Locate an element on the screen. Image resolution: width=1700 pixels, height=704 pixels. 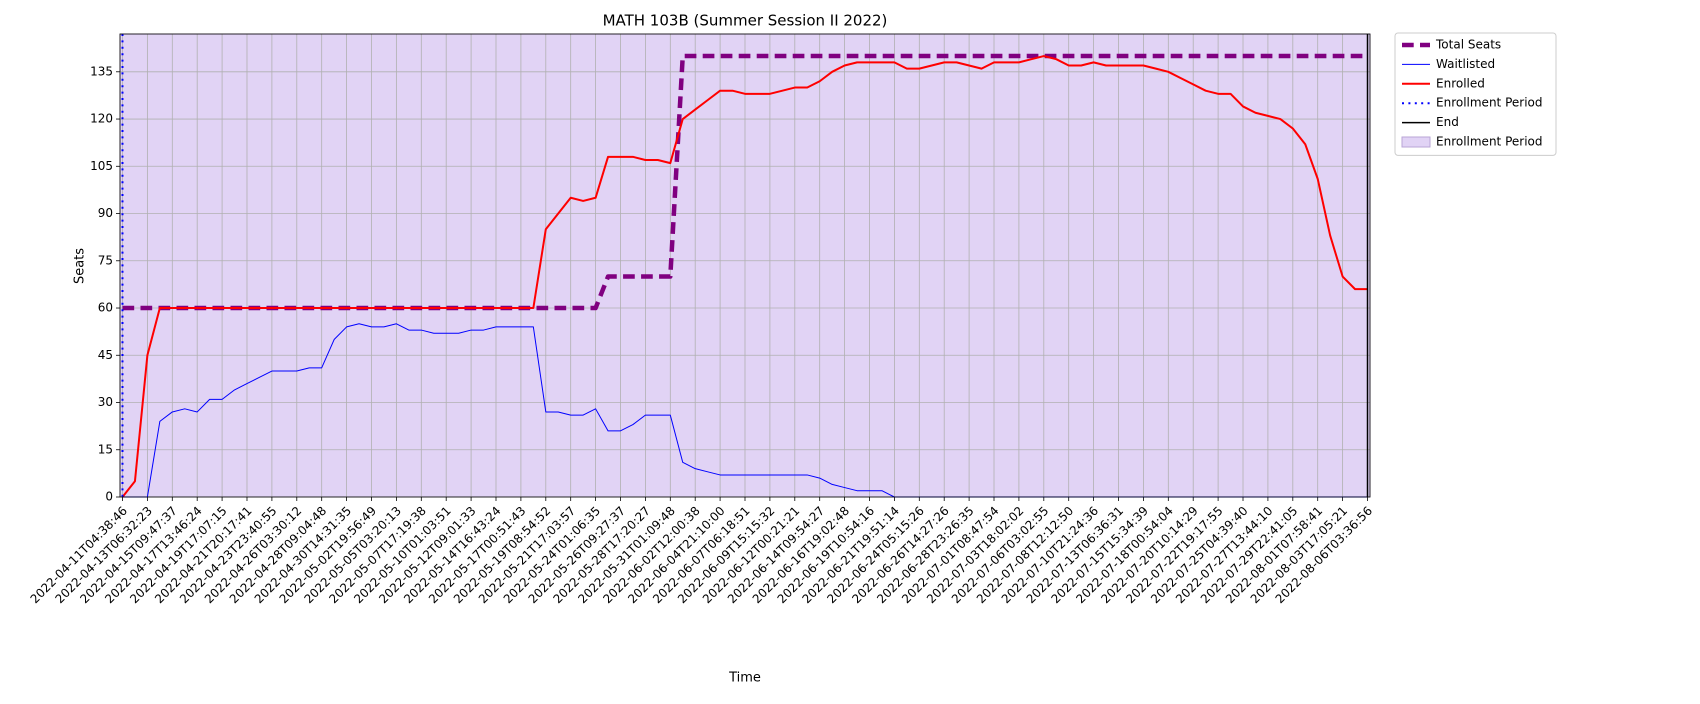
y-tick-label: 60 is located at coordinates (105, 308).